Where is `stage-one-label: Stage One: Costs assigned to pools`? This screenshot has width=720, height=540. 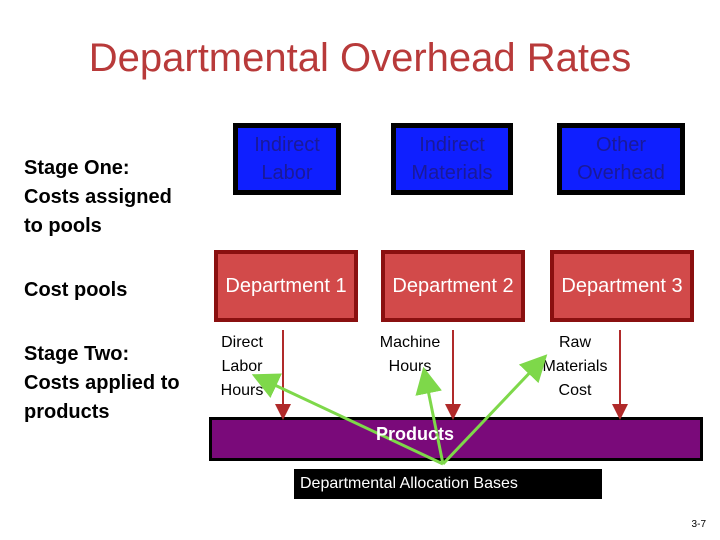
stage-one-label: Stage One: Costs assigned to pools is located at coordinates (98, 197).